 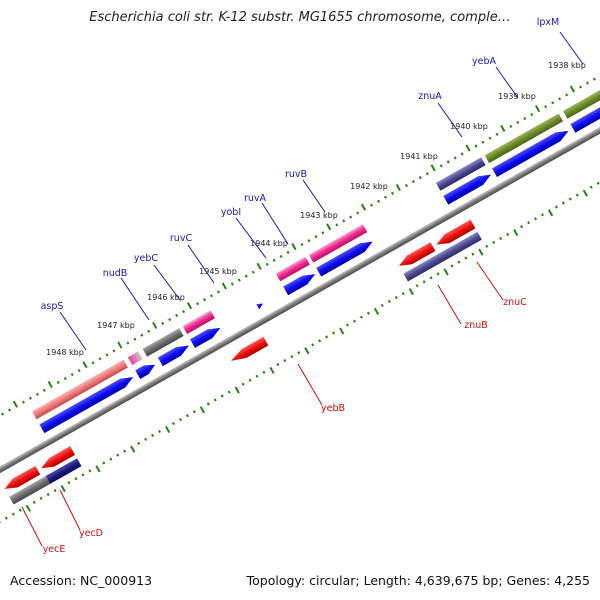 What do you see at coordinates (21, 479) in the screenshot?
I see `cds-arrow-yecE` at bounding box center [21, 479].